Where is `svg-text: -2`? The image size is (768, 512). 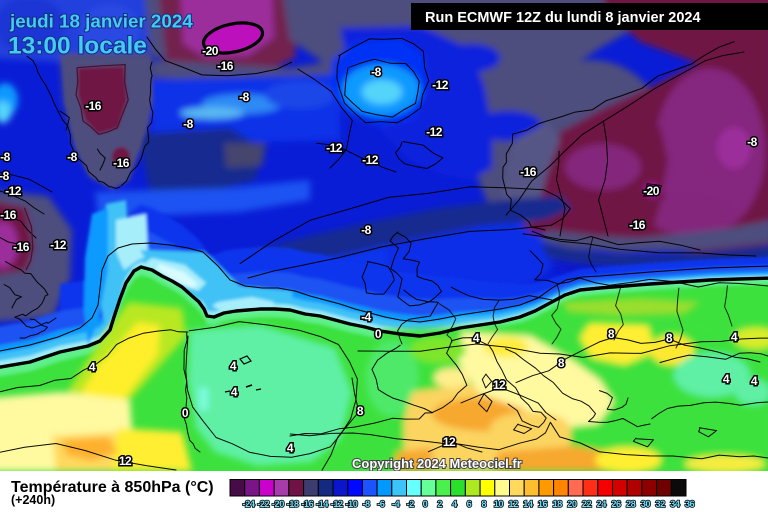
svg-text: -2 is located at coordinates (411, 504).